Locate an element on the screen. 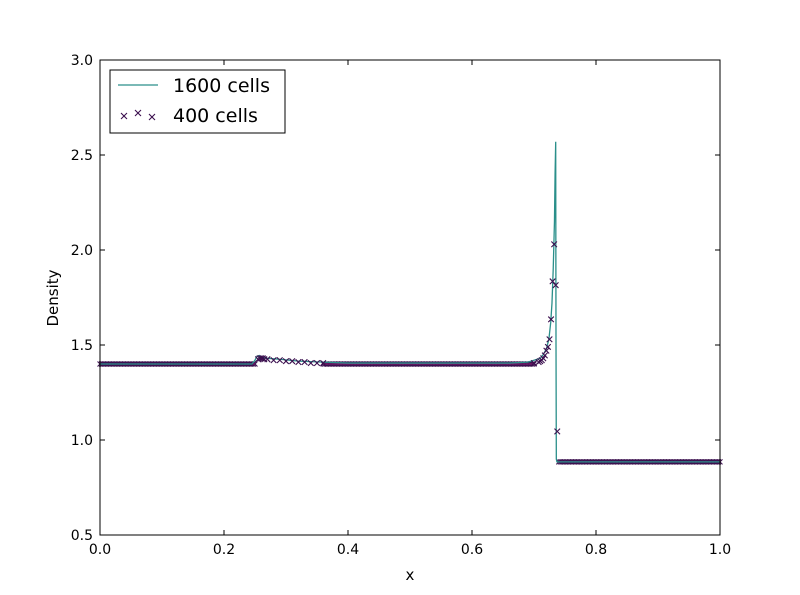  legend-label-1600-cells: 1600 cells is located at coordinates (221, 86).